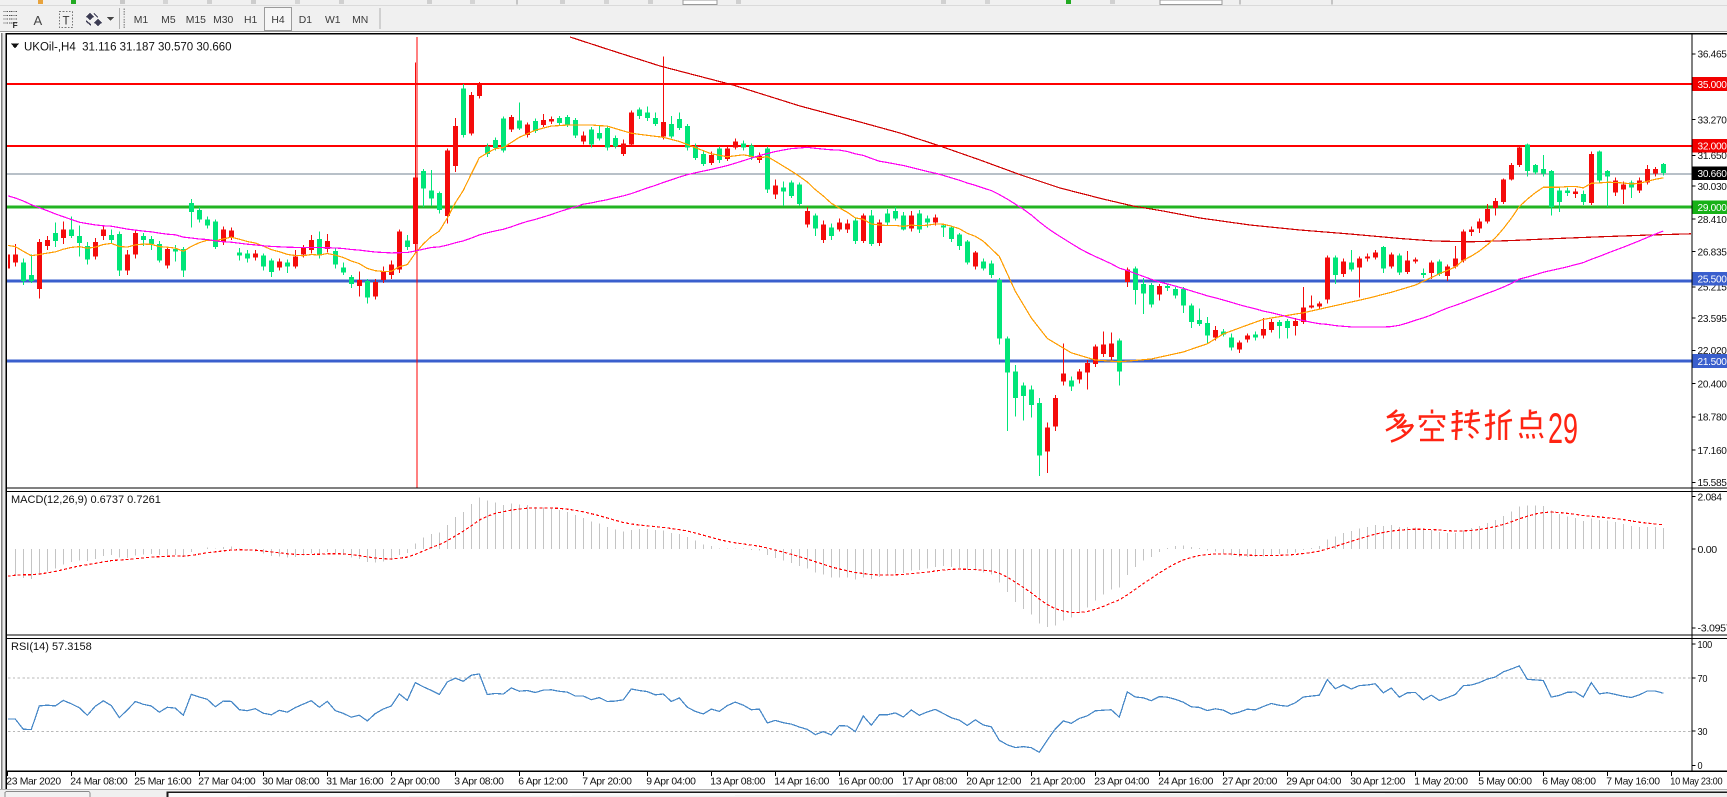 Image resolution: width=1727 pixels, height=797 pixels. I want to click on svg-text: 18.780, so click(1712, 418).